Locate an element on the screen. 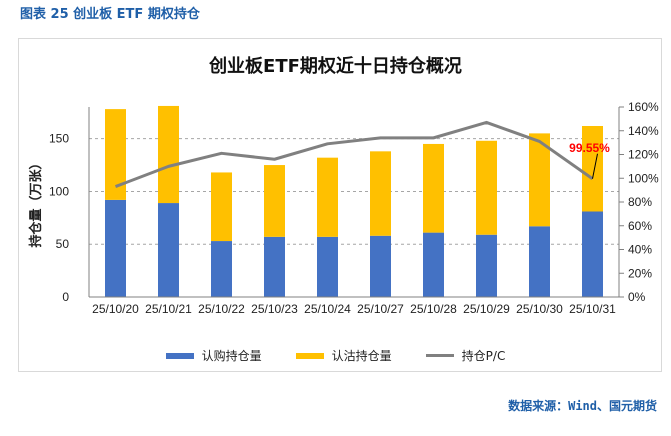 The image size is (671, 436). legend-item-call: 认购持仓量 is located at coordinates (213, 355).